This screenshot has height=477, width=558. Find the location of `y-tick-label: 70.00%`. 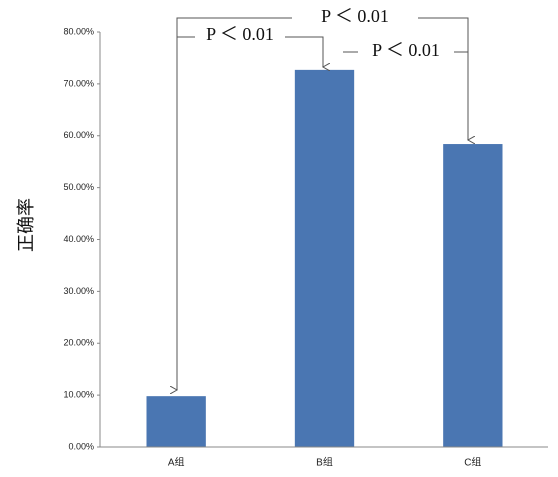

y-tick-label: 70.00% is located at coordinates (78, 83).